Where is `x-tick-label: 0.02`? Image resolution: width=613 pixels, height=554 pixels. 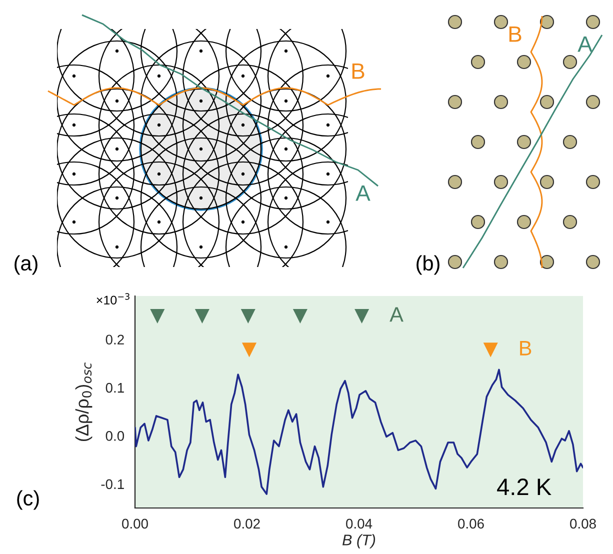
x-tick-label: 0.02 is located at coordinates (247, 523).